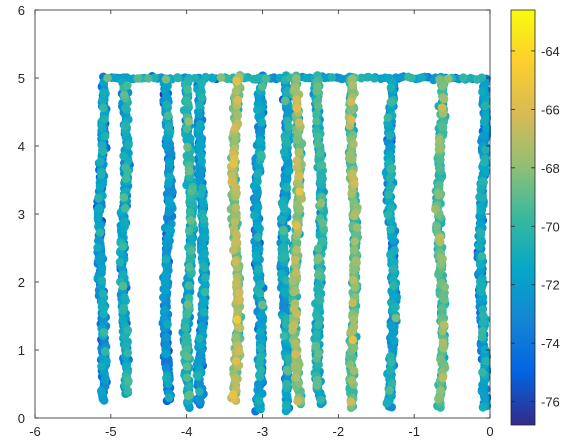 Image resolution: width=574 pixels, height=445 pixels. Describe the element at coordinates (550, 51) in the screenshot. I see `colorbar-tick-label: -64` at that location.